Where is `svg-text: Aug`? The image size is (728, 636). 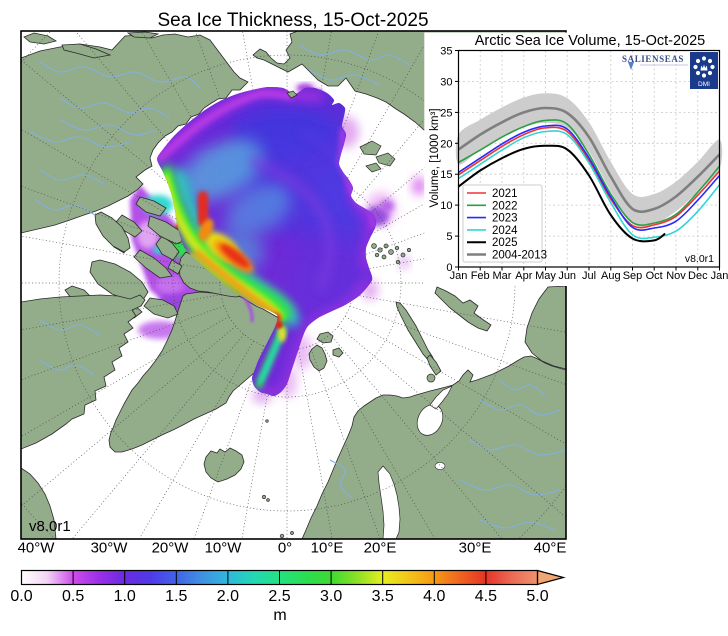 svg-text: Aug is located at coordinates (611, 276).